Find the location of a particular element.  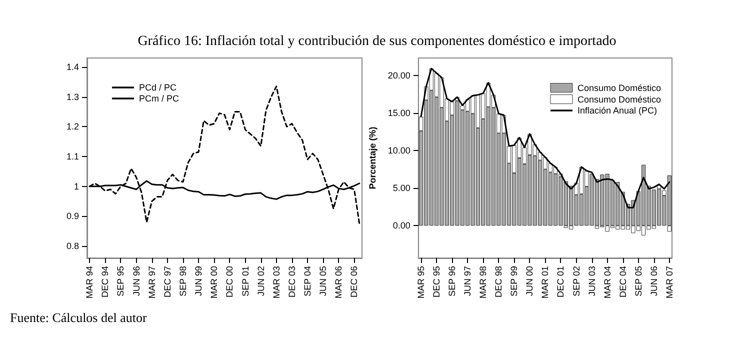

y-axis-title: Porcentaje (%) is located at coordinates (373, 158).